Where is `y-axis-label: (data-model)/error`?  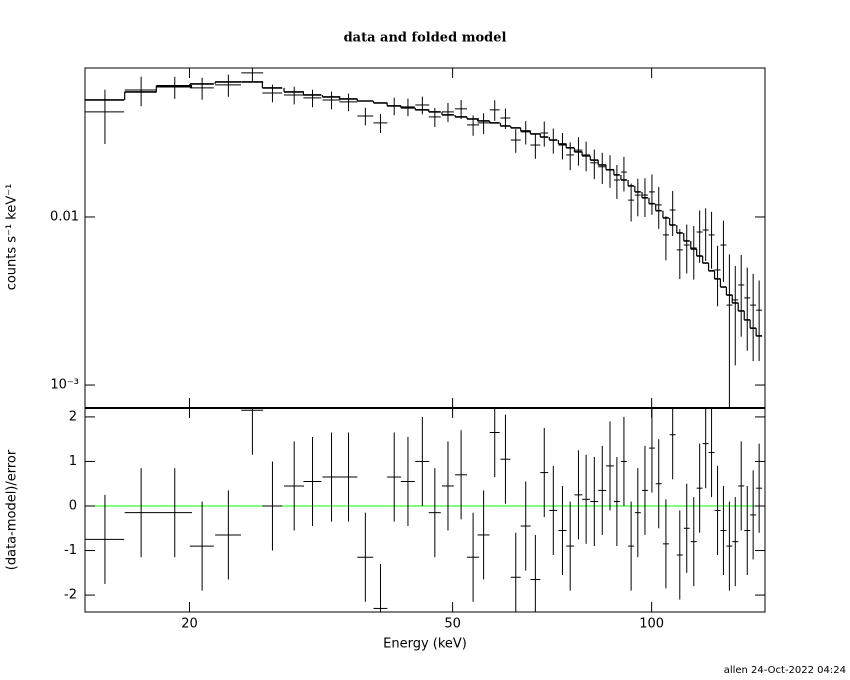 y-axis-label: (data-model)/error is located at coordinates (12, 509).